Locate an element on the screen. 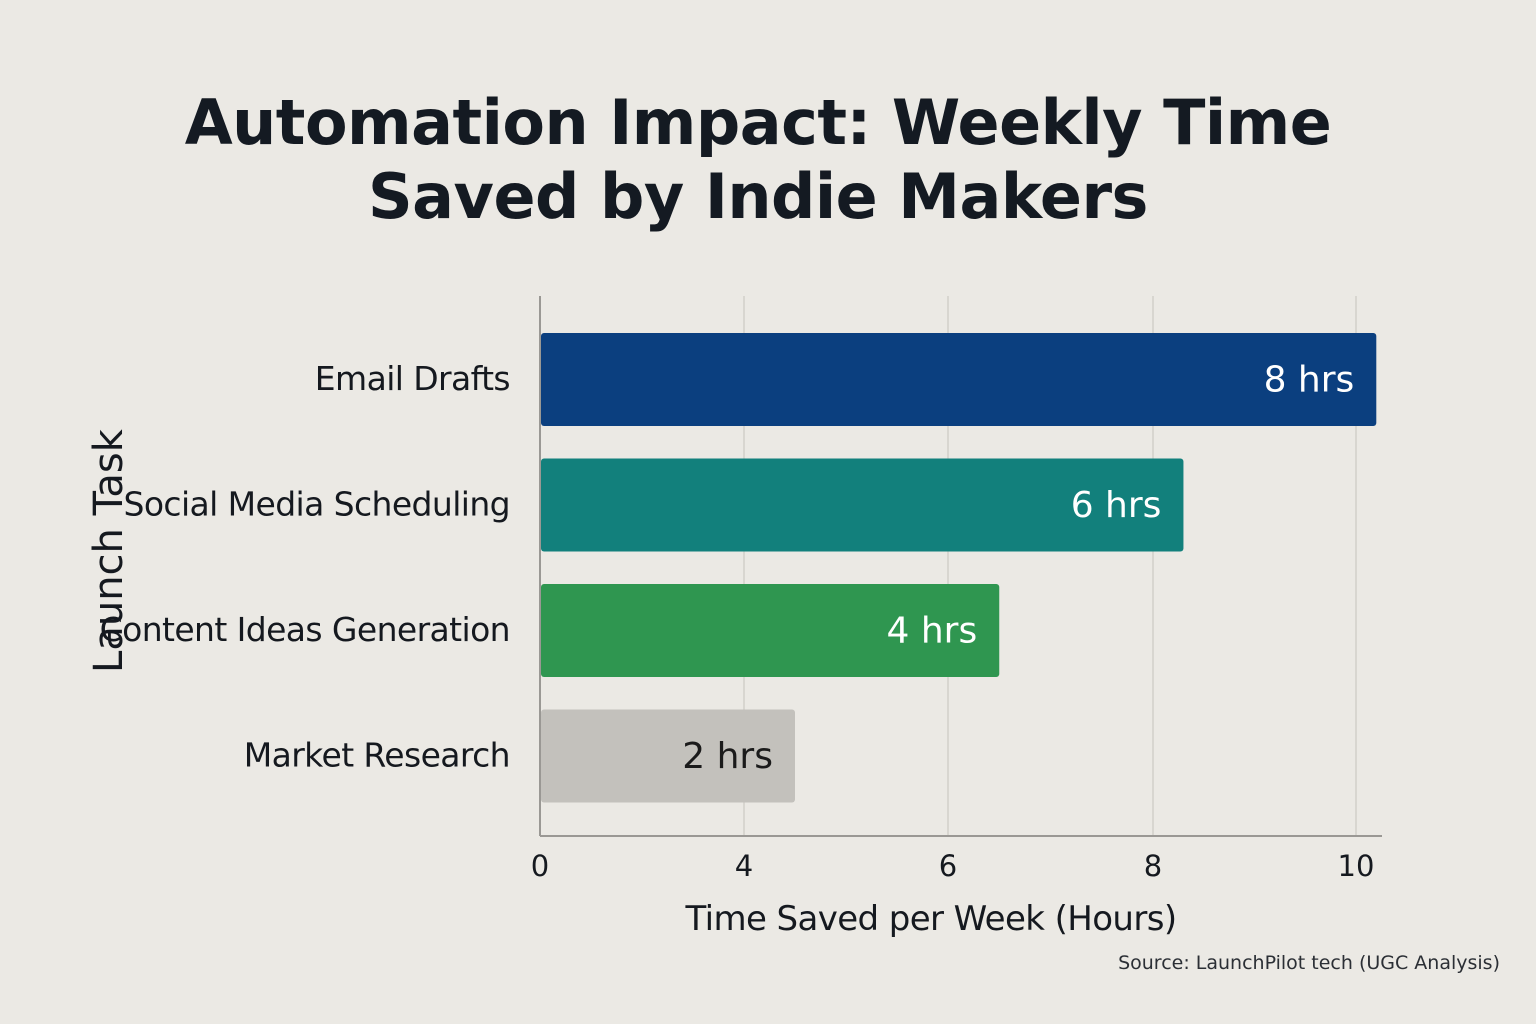  category-label: Social Media Scheduling is located at coordinates (316, 504).